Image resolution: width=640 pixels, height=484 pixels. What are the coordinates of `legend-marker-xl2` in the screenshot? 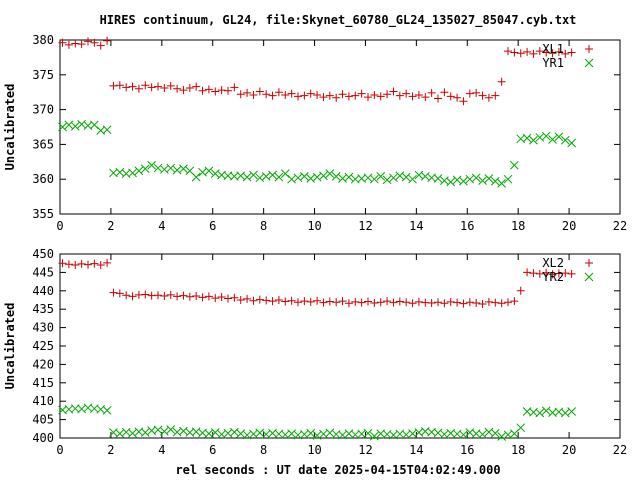 It's located at (589, 263).